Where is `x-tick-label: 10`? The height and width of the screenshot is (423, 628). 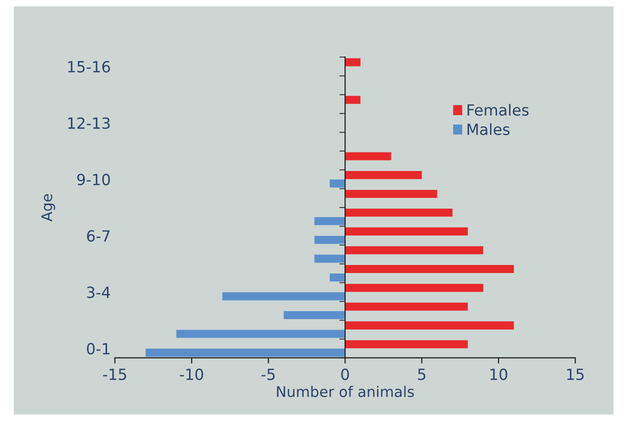 x-tick-label: 10 is located at coordinates (499, 374).